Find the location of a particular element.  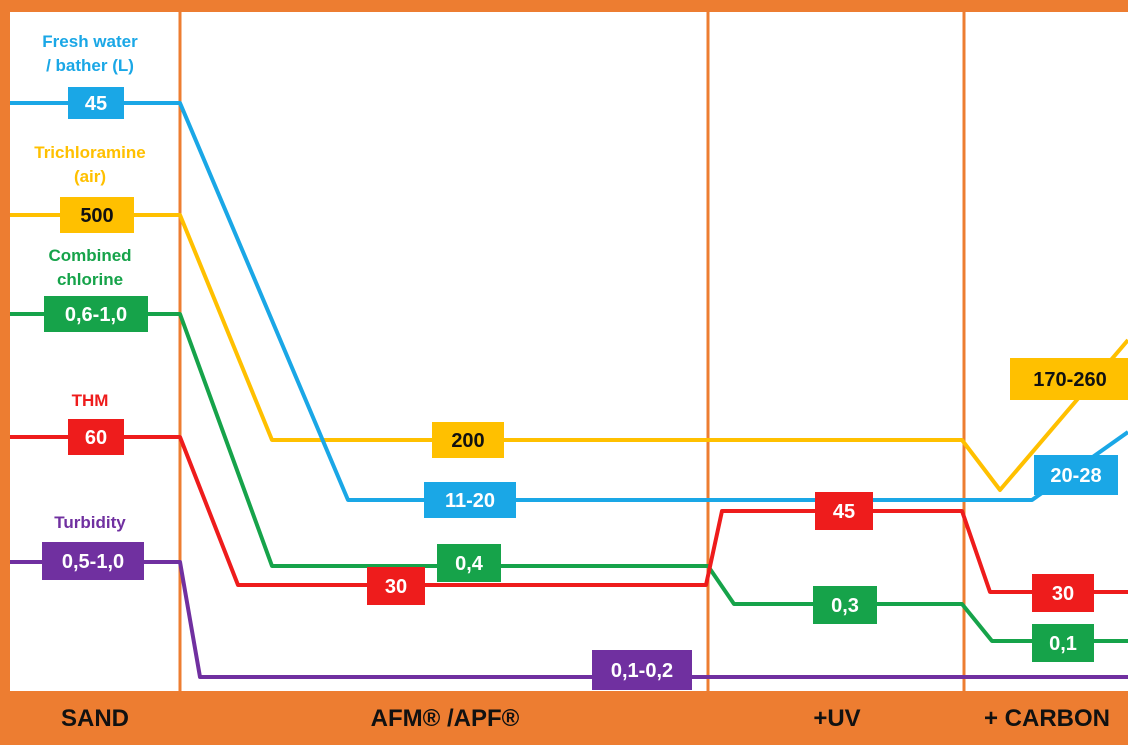

stage-band is located at coordinates (564, 718).